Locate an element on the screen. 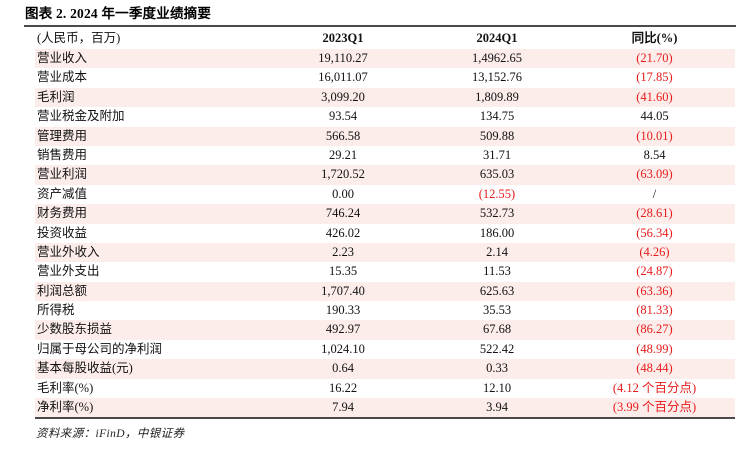 The width and height of the screenshot is (752, 455). table-row: 管理费用 566.58 509.88 (10.01) is located at coordinates (385, 136).